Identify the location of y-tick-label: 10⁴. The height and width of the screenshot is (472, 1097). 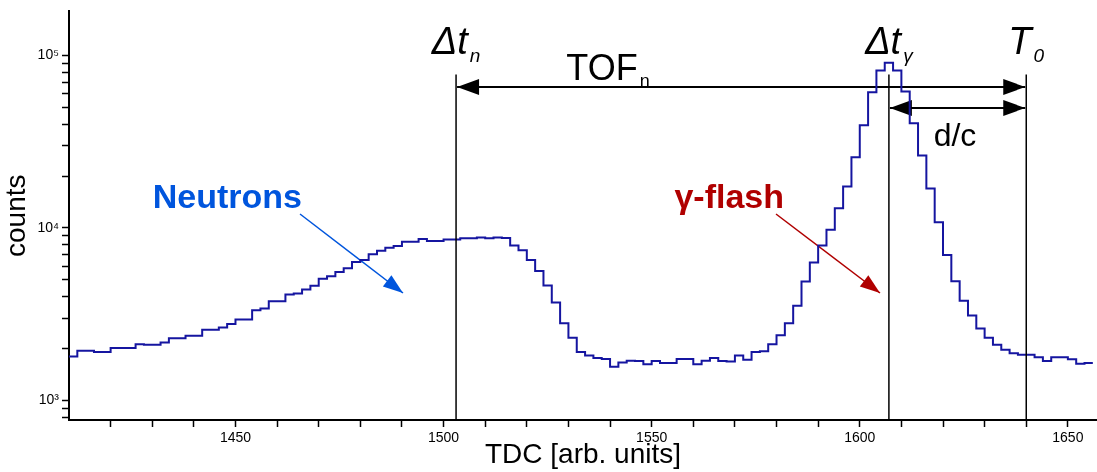
(48, 226).